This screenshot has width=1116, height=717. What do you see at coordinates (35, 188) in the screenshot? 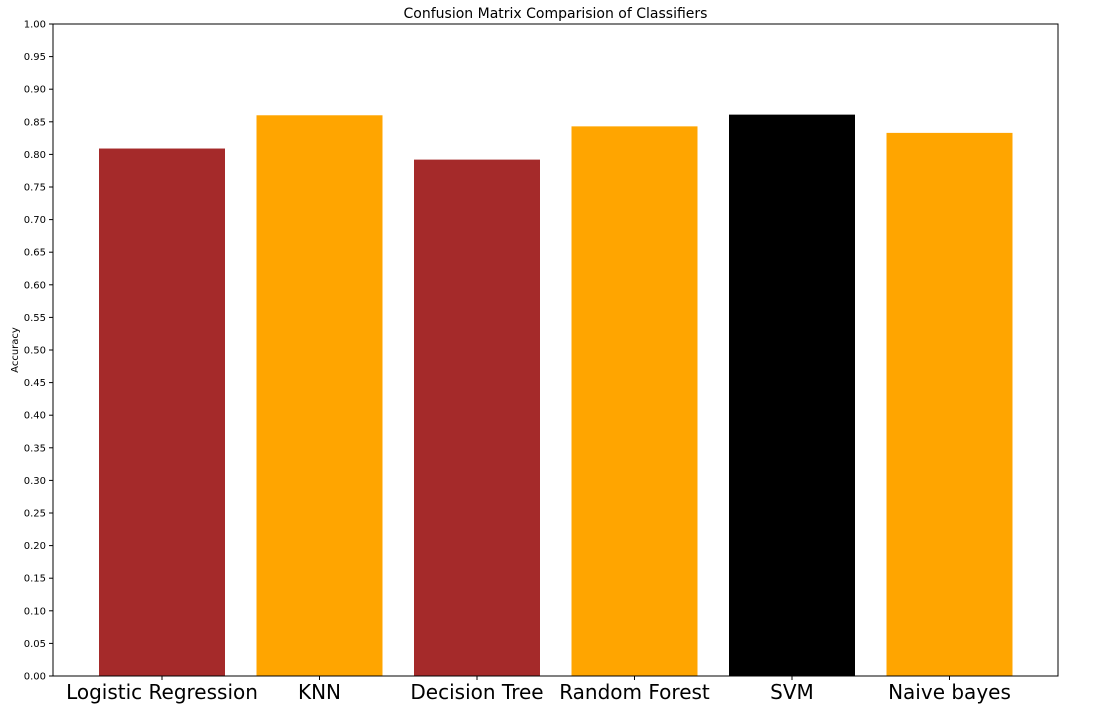
I see `y-tick-label: 0.75` at bounding box center [35, 188].